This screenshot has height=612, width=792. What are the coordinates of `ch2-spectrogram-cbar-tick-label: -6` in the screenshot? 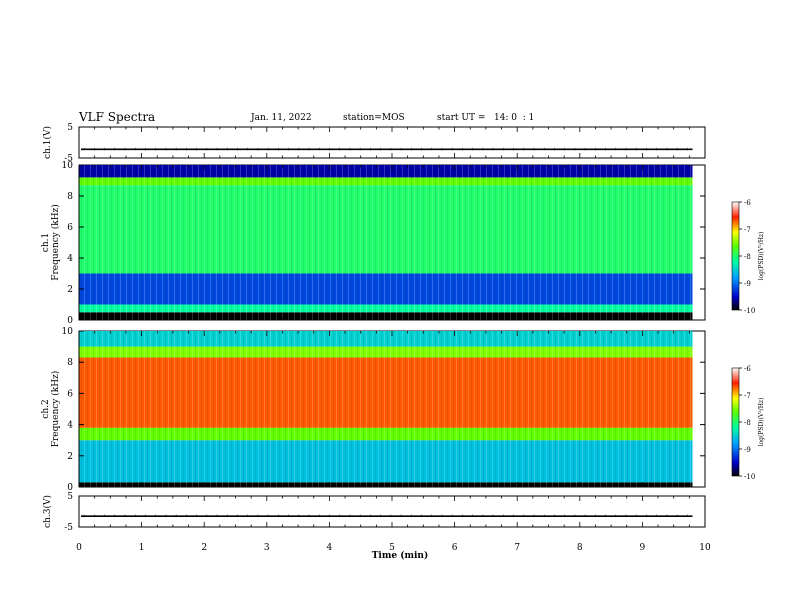 It's located at (747, 369).